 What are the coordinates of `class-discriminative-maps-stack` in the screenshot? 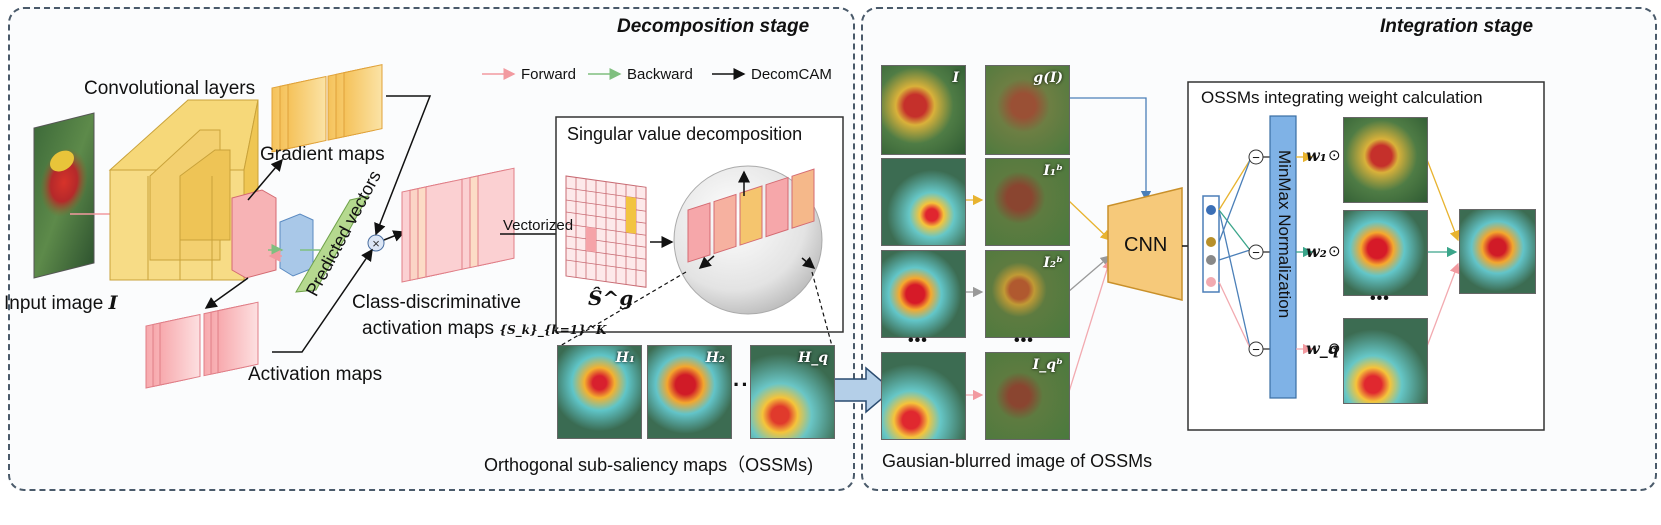 It's located at (458, 225).